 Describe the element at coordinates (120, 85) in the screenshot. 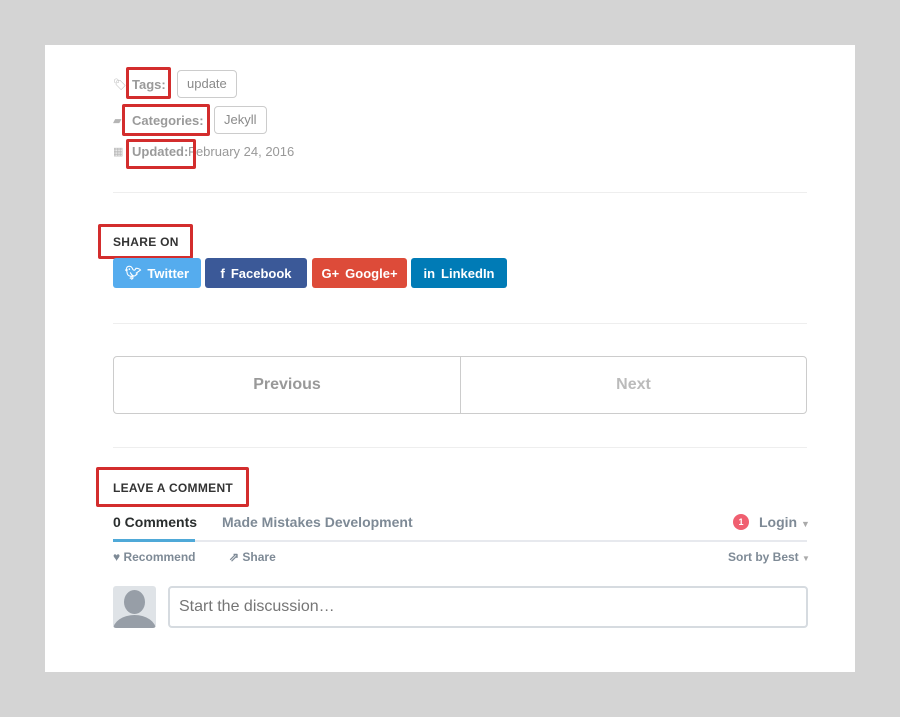

I see `tags-icon: 🏷` at that location.